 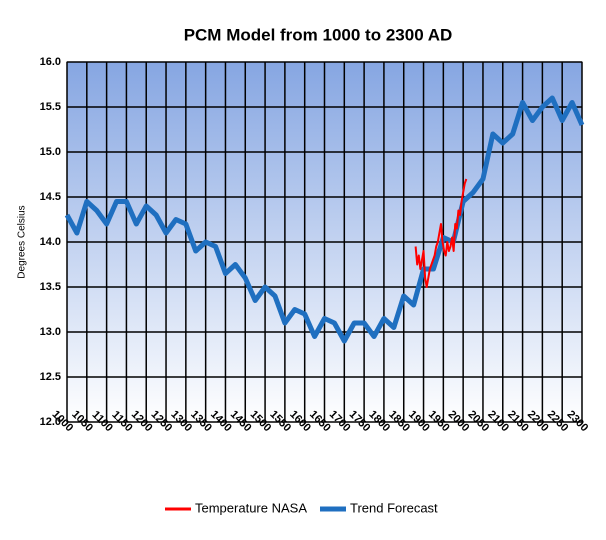 What do you see at coordinates (441, 233) in the screenshot?
I see `line-series` at bounding box center [441, 233].